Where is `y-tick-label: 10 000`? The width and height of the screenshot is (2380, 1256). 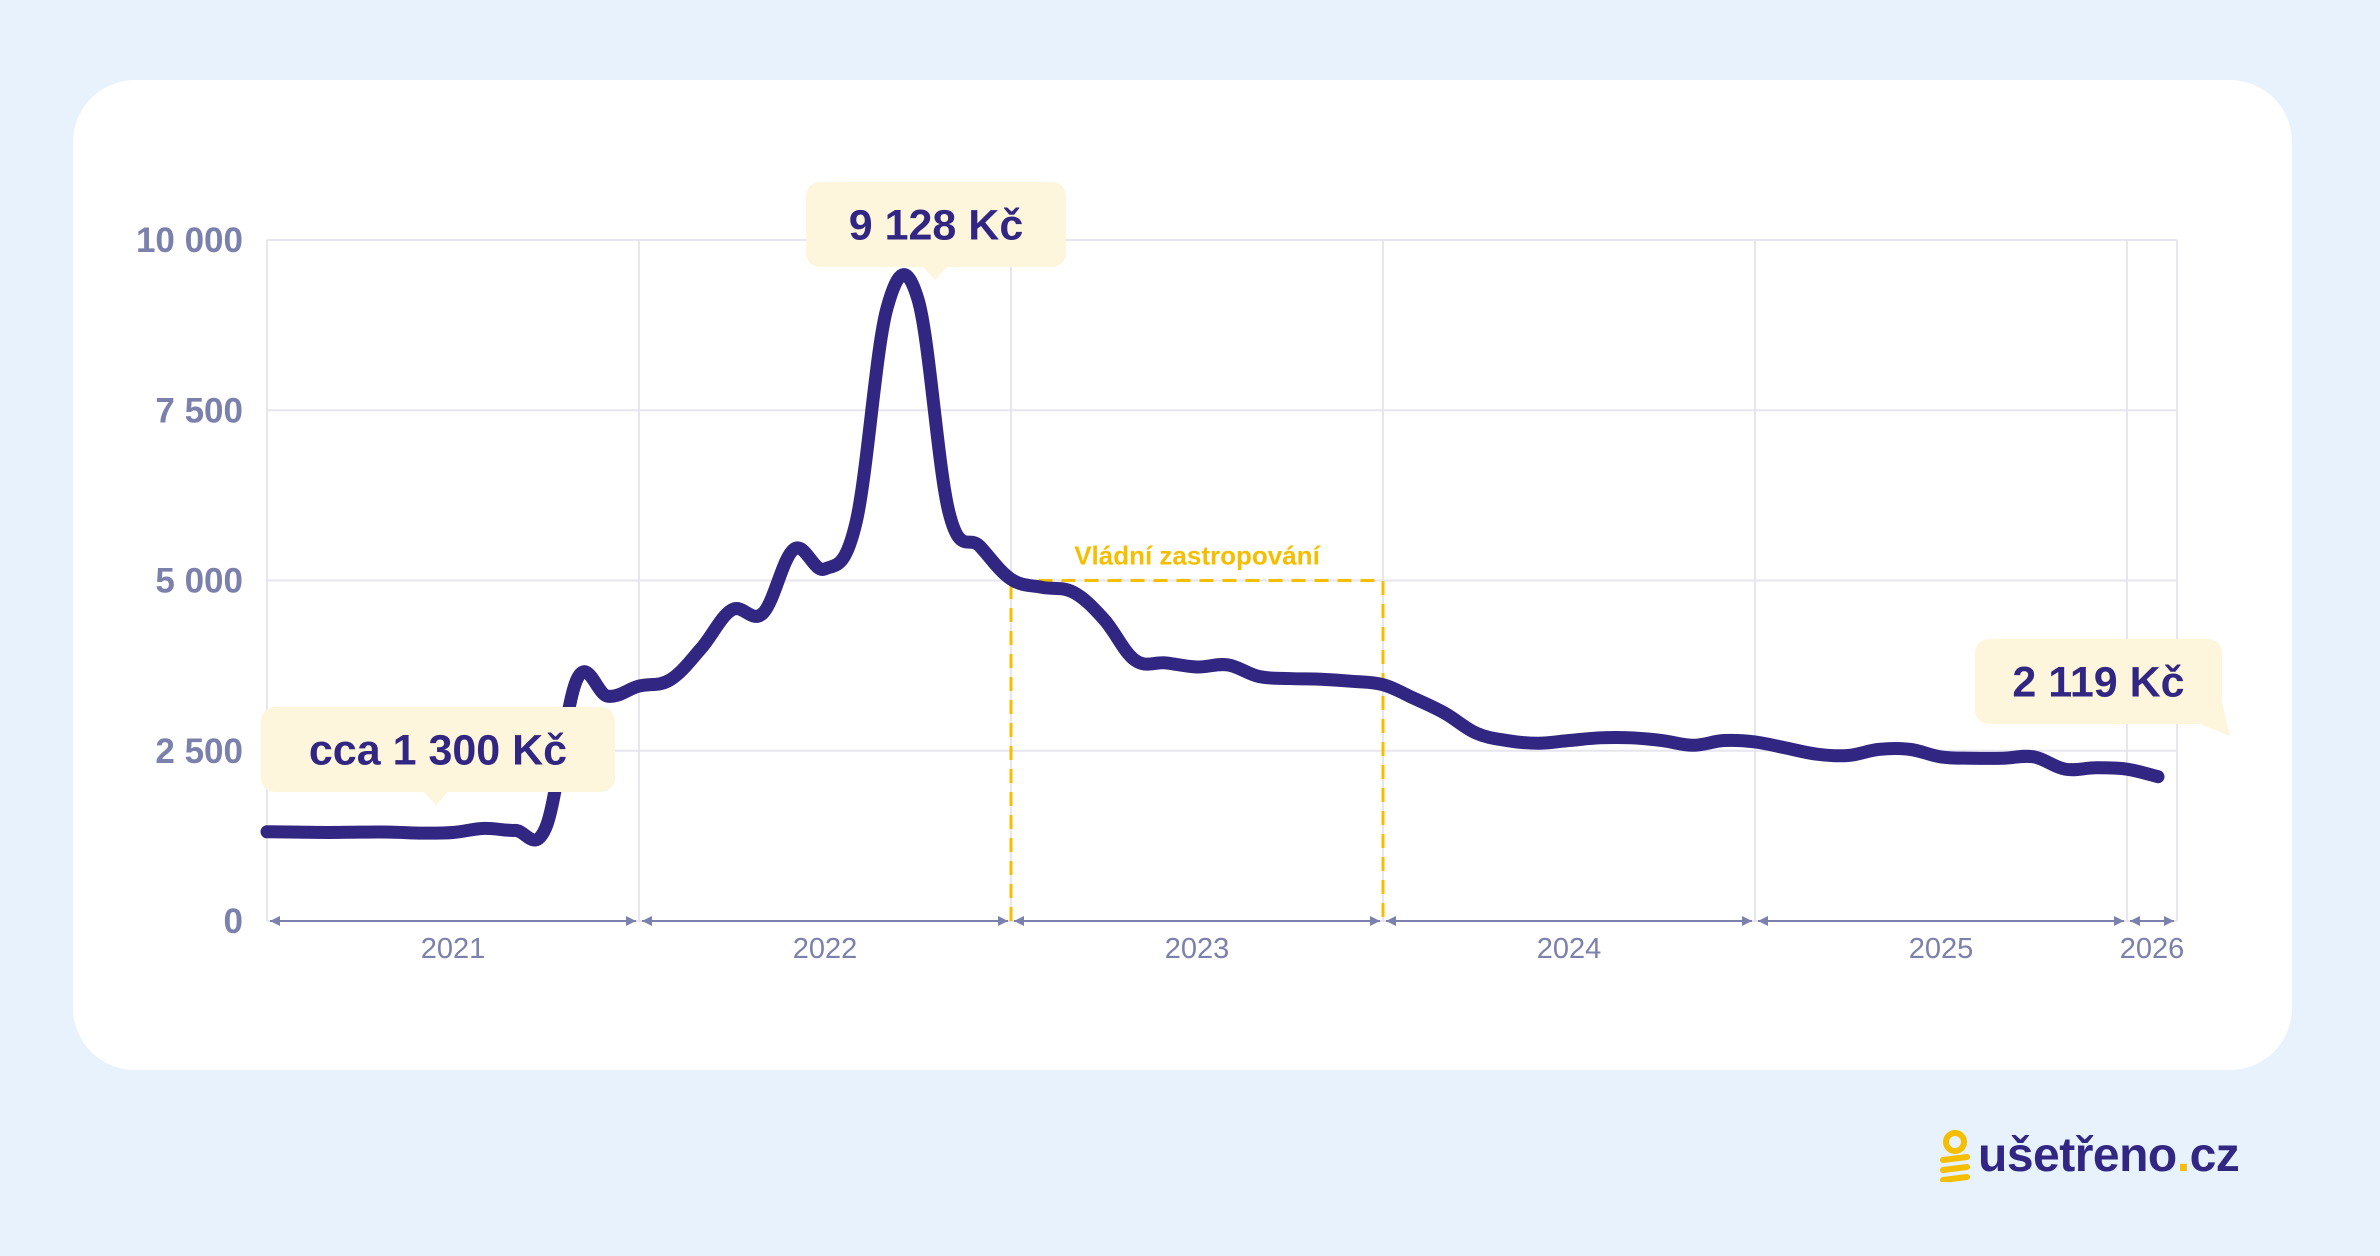 y-tick-label: 10 000 is located at coordinates (189, 240).